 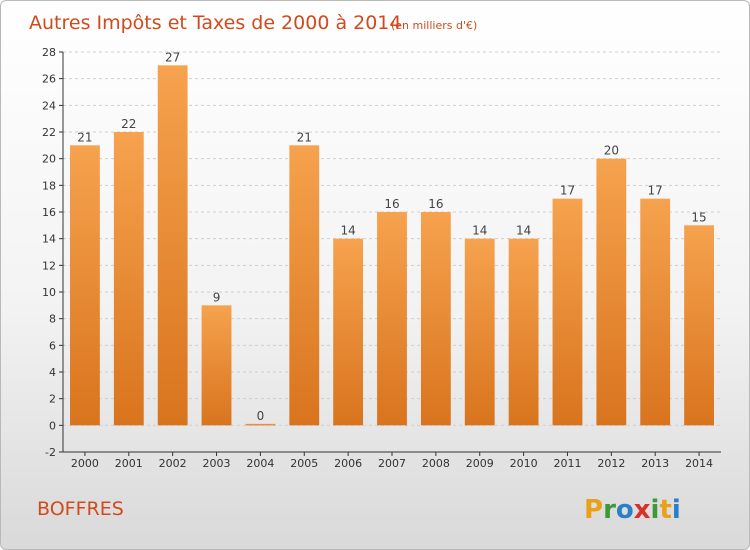 What do you see at coordinates (347, 231) in the screenshot?
I see `value-label-2006: 14` at bounding box center [347, 231].